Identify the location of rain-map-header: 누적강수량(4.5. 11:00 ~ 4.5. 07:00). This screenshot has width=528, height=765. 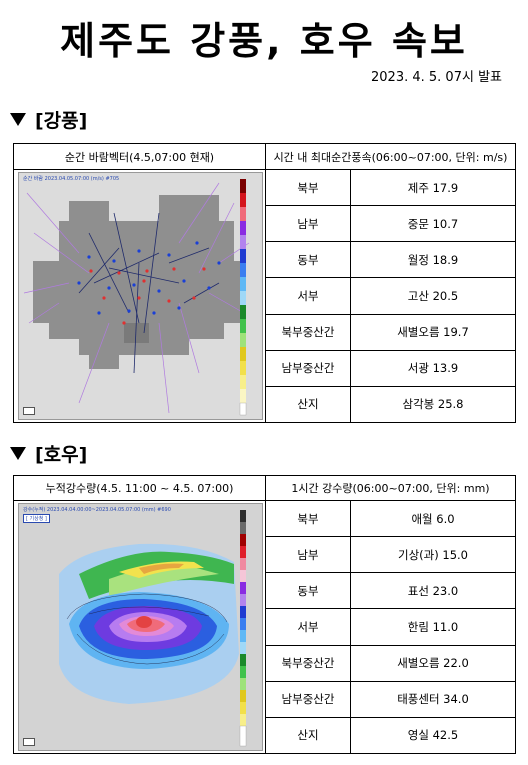
(139, 488).